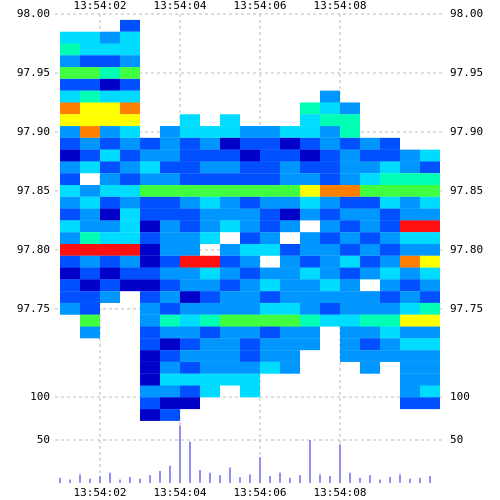  I want to click on volume-tick-label: 100, so click(460, 396).